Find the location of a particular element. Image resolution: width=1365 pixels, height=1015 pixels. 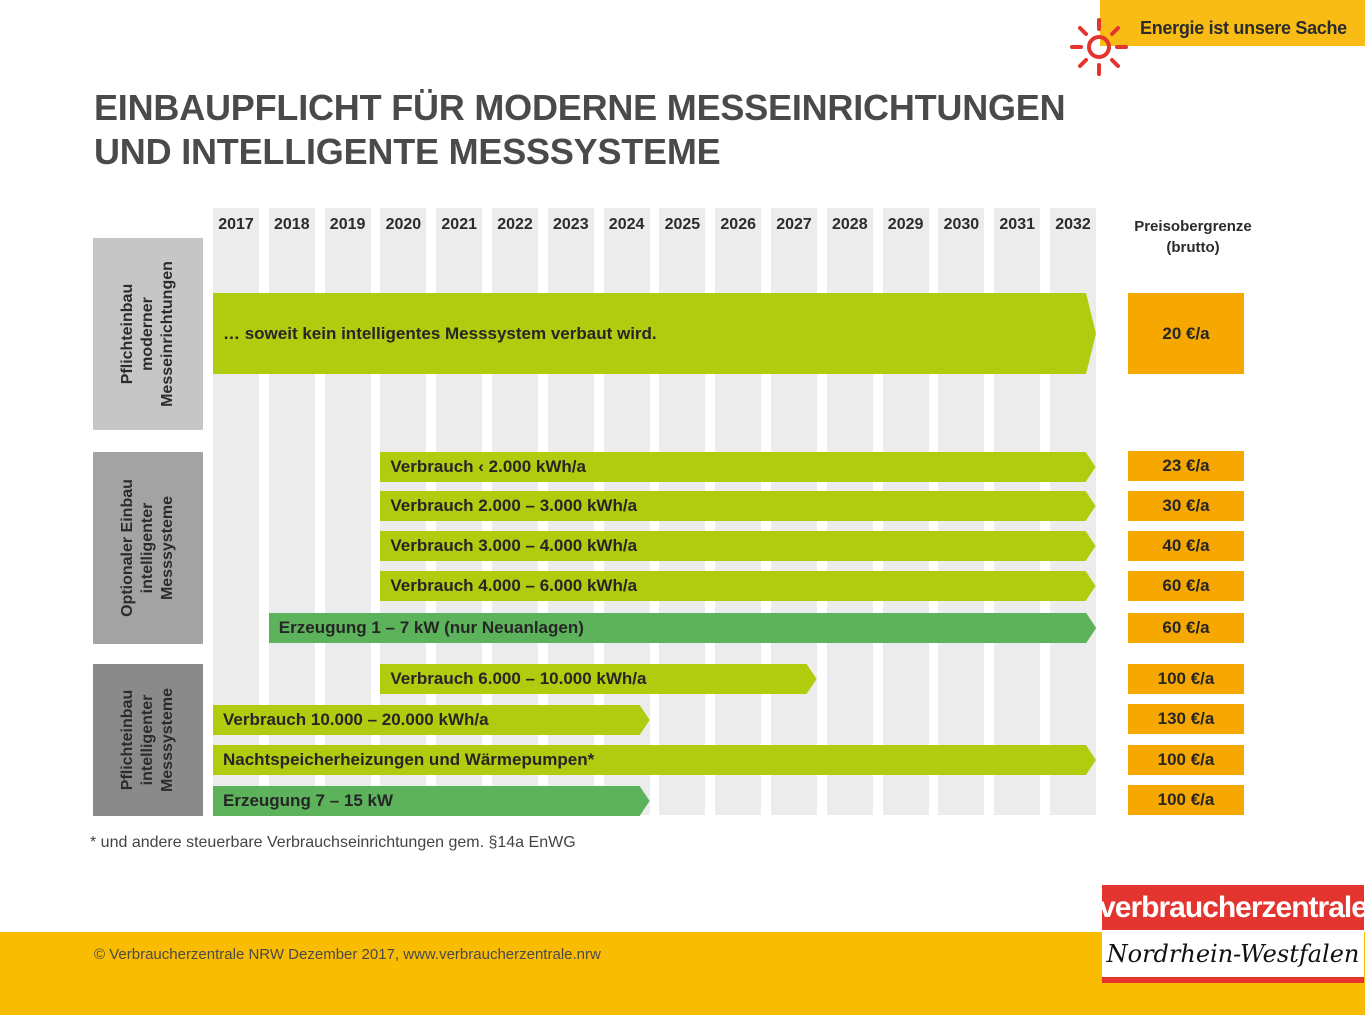

group-label-mandatory-modern: Pflichteinbau moderner Messeinrichtungen is located at coordinates (148, 334).